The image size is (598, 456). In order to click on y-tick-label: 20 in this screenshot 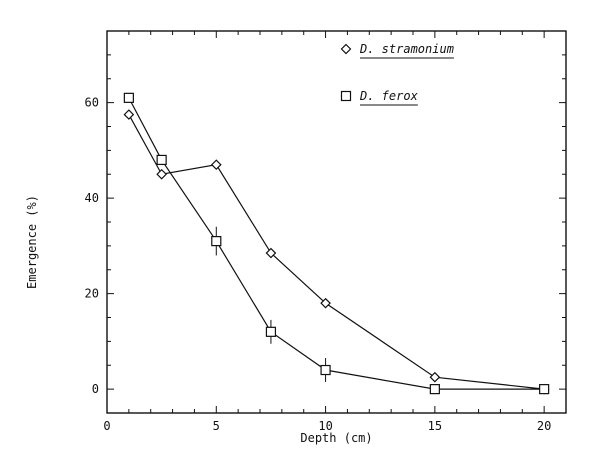, I will do `click(92, 294)`.